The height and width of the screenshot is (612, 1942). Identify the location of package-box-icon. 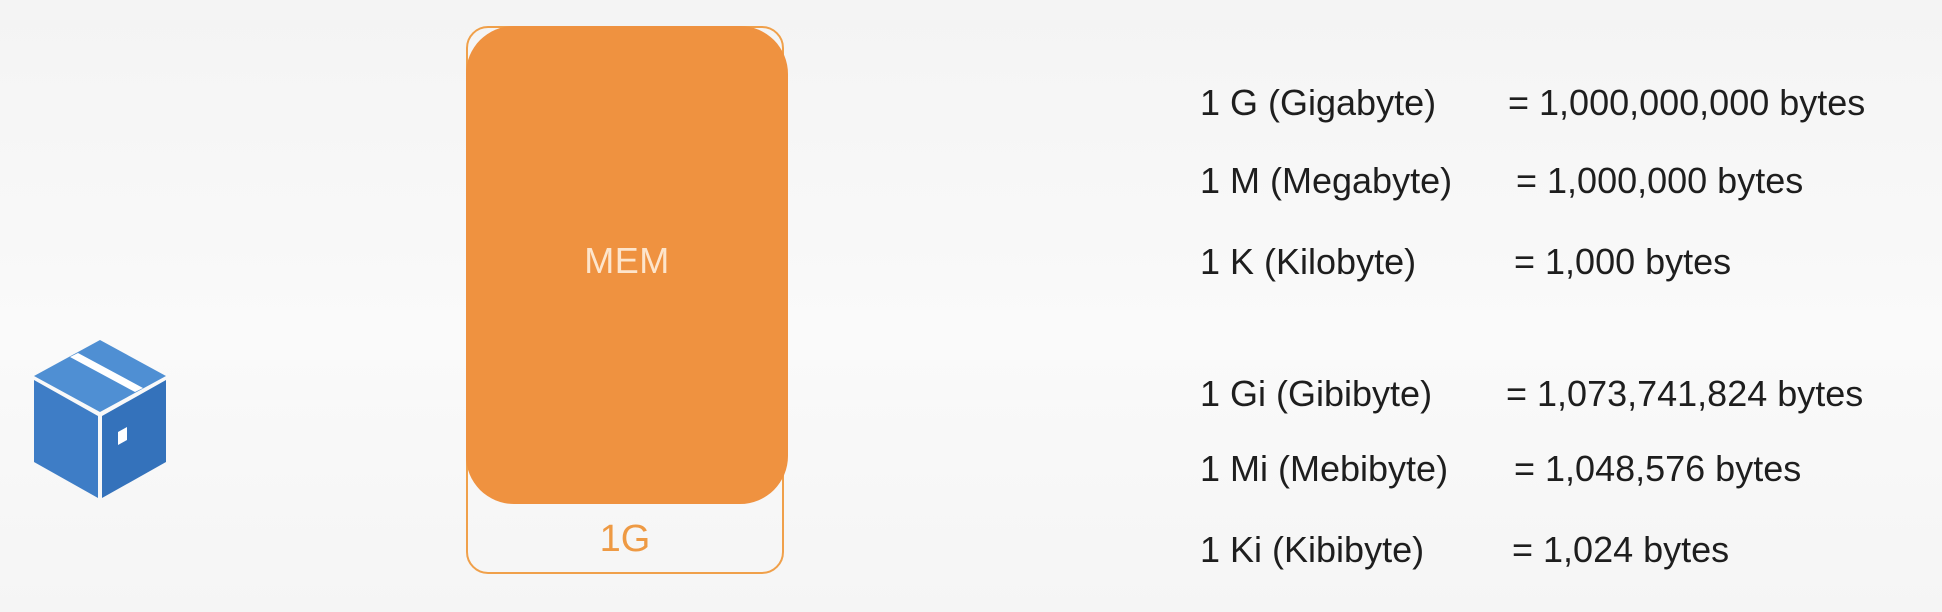
(100, 419).